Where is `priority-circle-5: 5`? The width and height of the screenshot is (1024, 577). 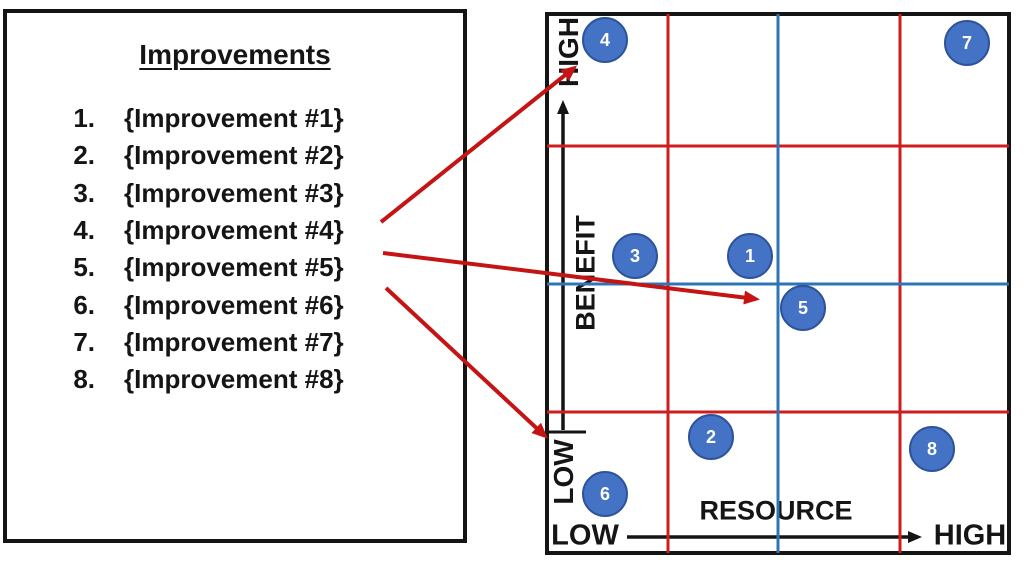 priority-circle-5: 5 is located at coordinates (803, 308).